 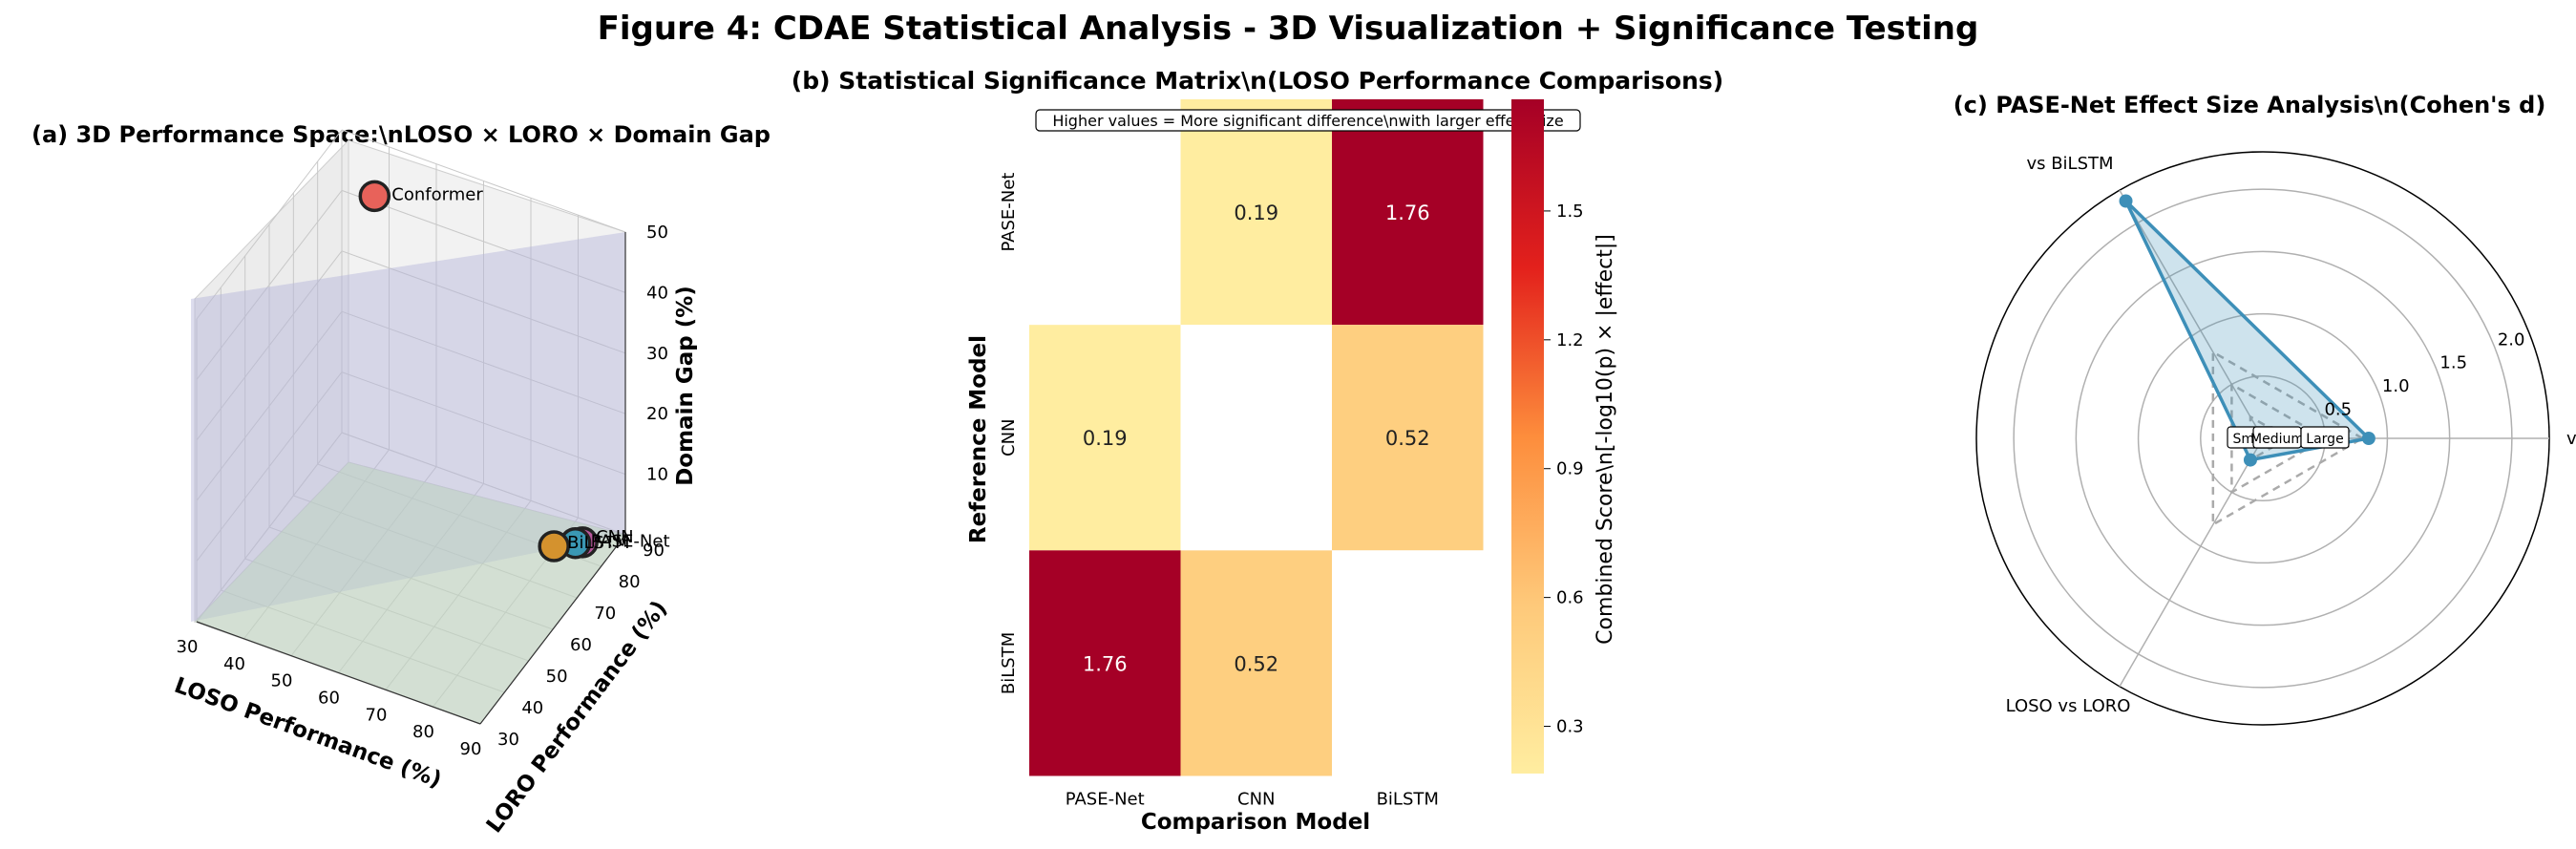 I want to click on y-axis-line, so click(x=552, y=629).